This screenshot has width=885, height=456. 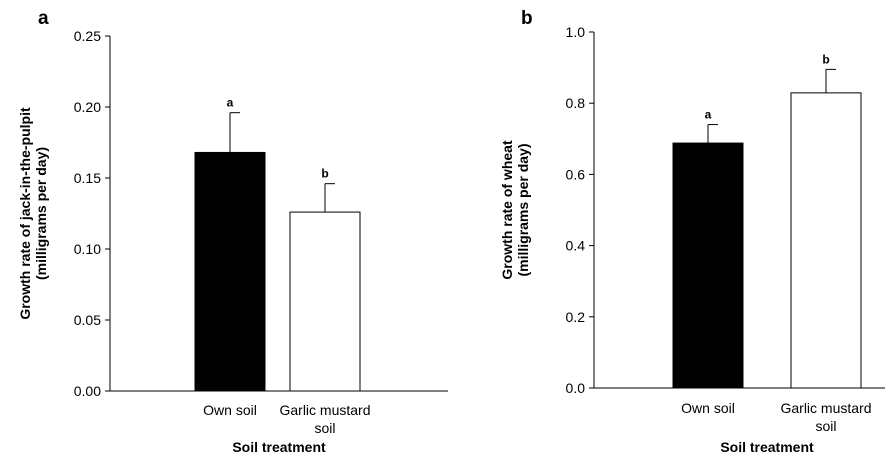 I want to click on y-tick-label: 0.4, so click(x=576, y=246).